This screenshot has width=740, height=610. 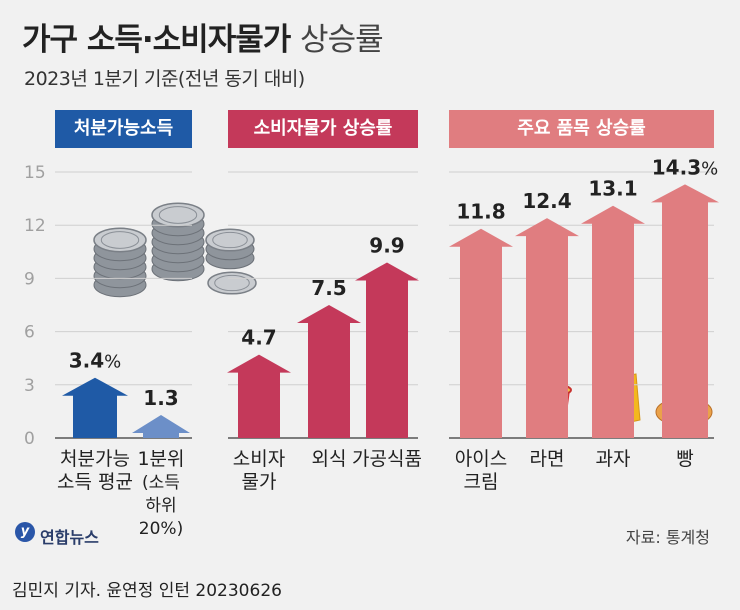 What do you see at coordinates (480, 212) in the screenshot?
I see `value-label: 11.8` at bounding box center [480, 212].